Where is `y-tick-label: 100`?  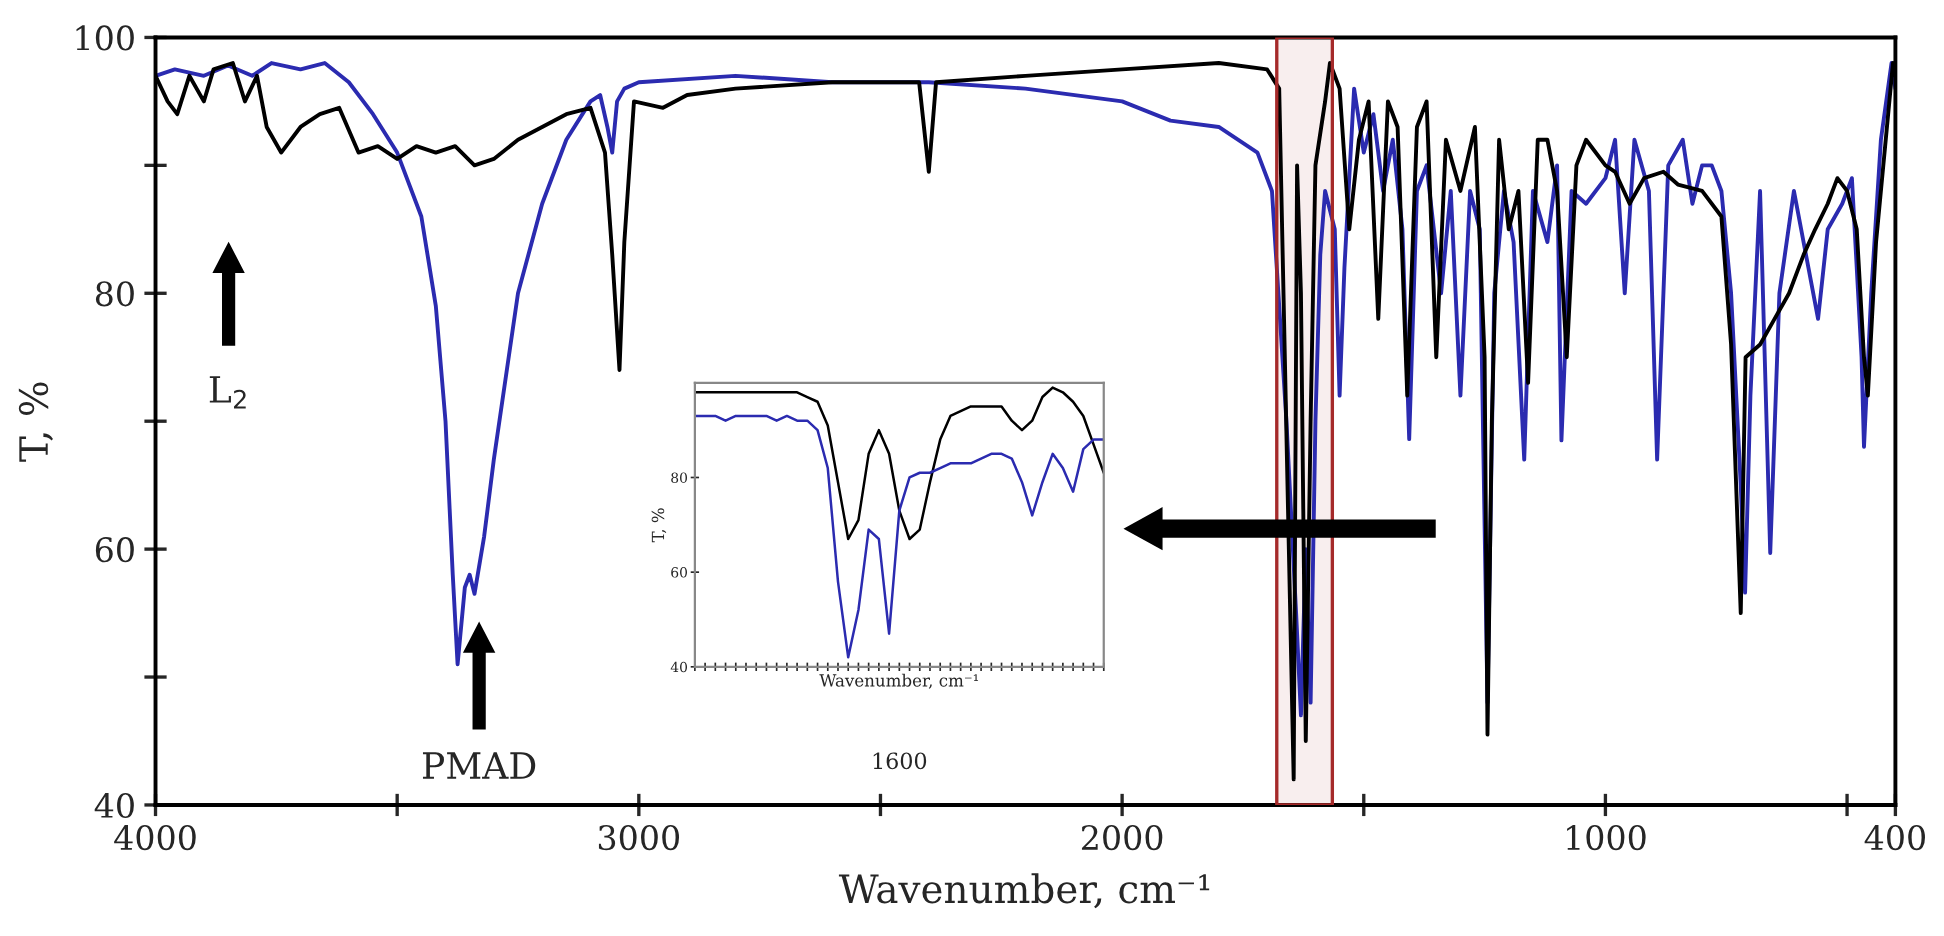 y-tick-label: 100 is located at coordinates (105, 38).